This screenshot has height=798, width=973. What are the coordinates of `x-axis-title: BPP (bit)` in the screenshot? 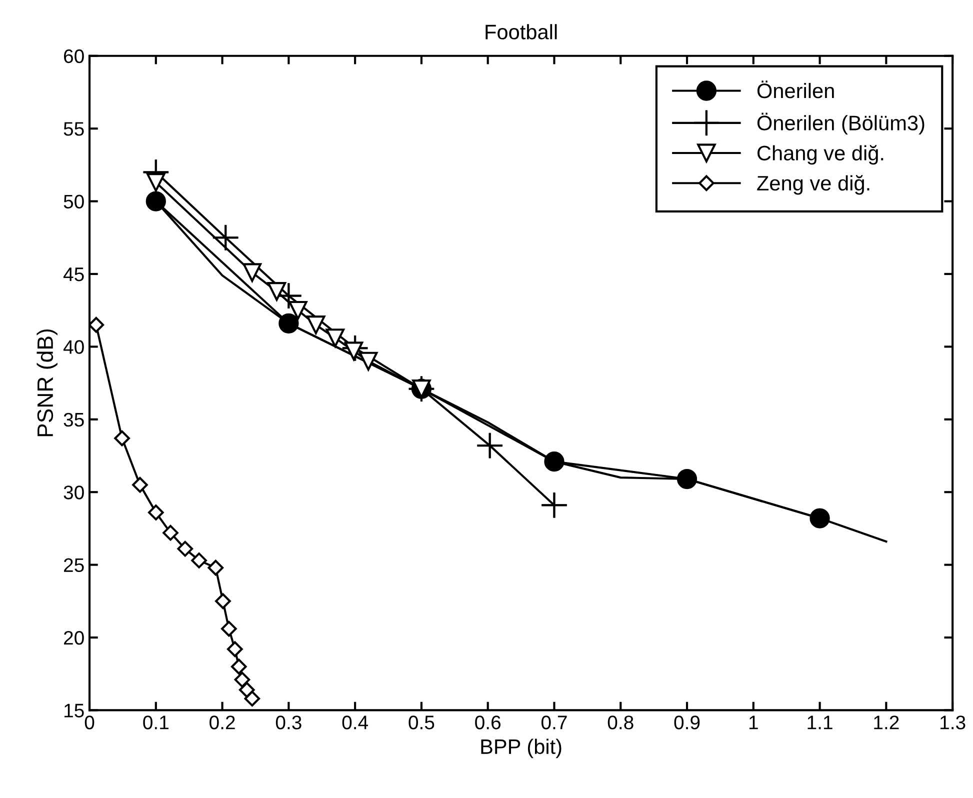 It's located at (521, 748).